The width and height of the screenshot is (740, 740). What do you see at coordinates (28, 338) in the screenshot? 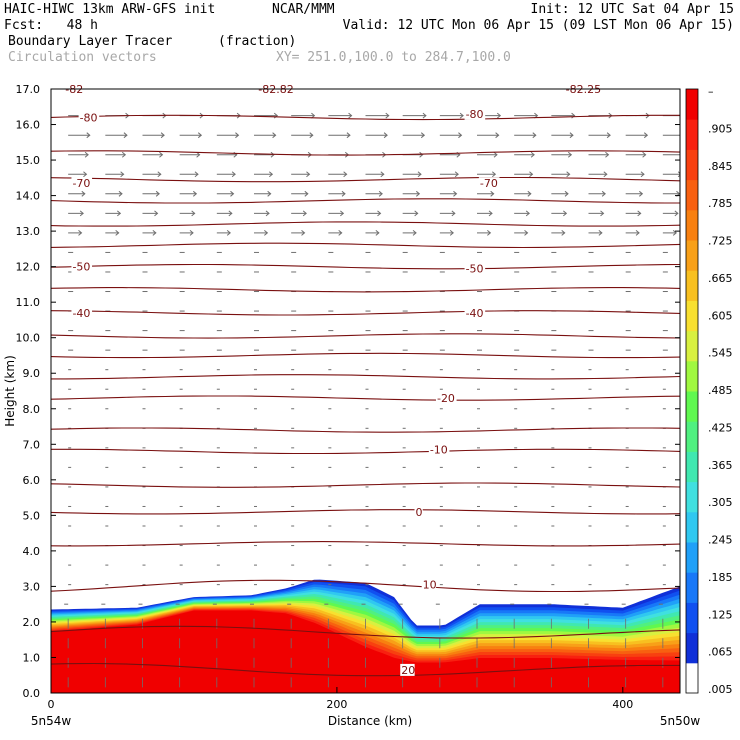
I see `y-tick-label: 10.0` at bounding box center [28, 338].